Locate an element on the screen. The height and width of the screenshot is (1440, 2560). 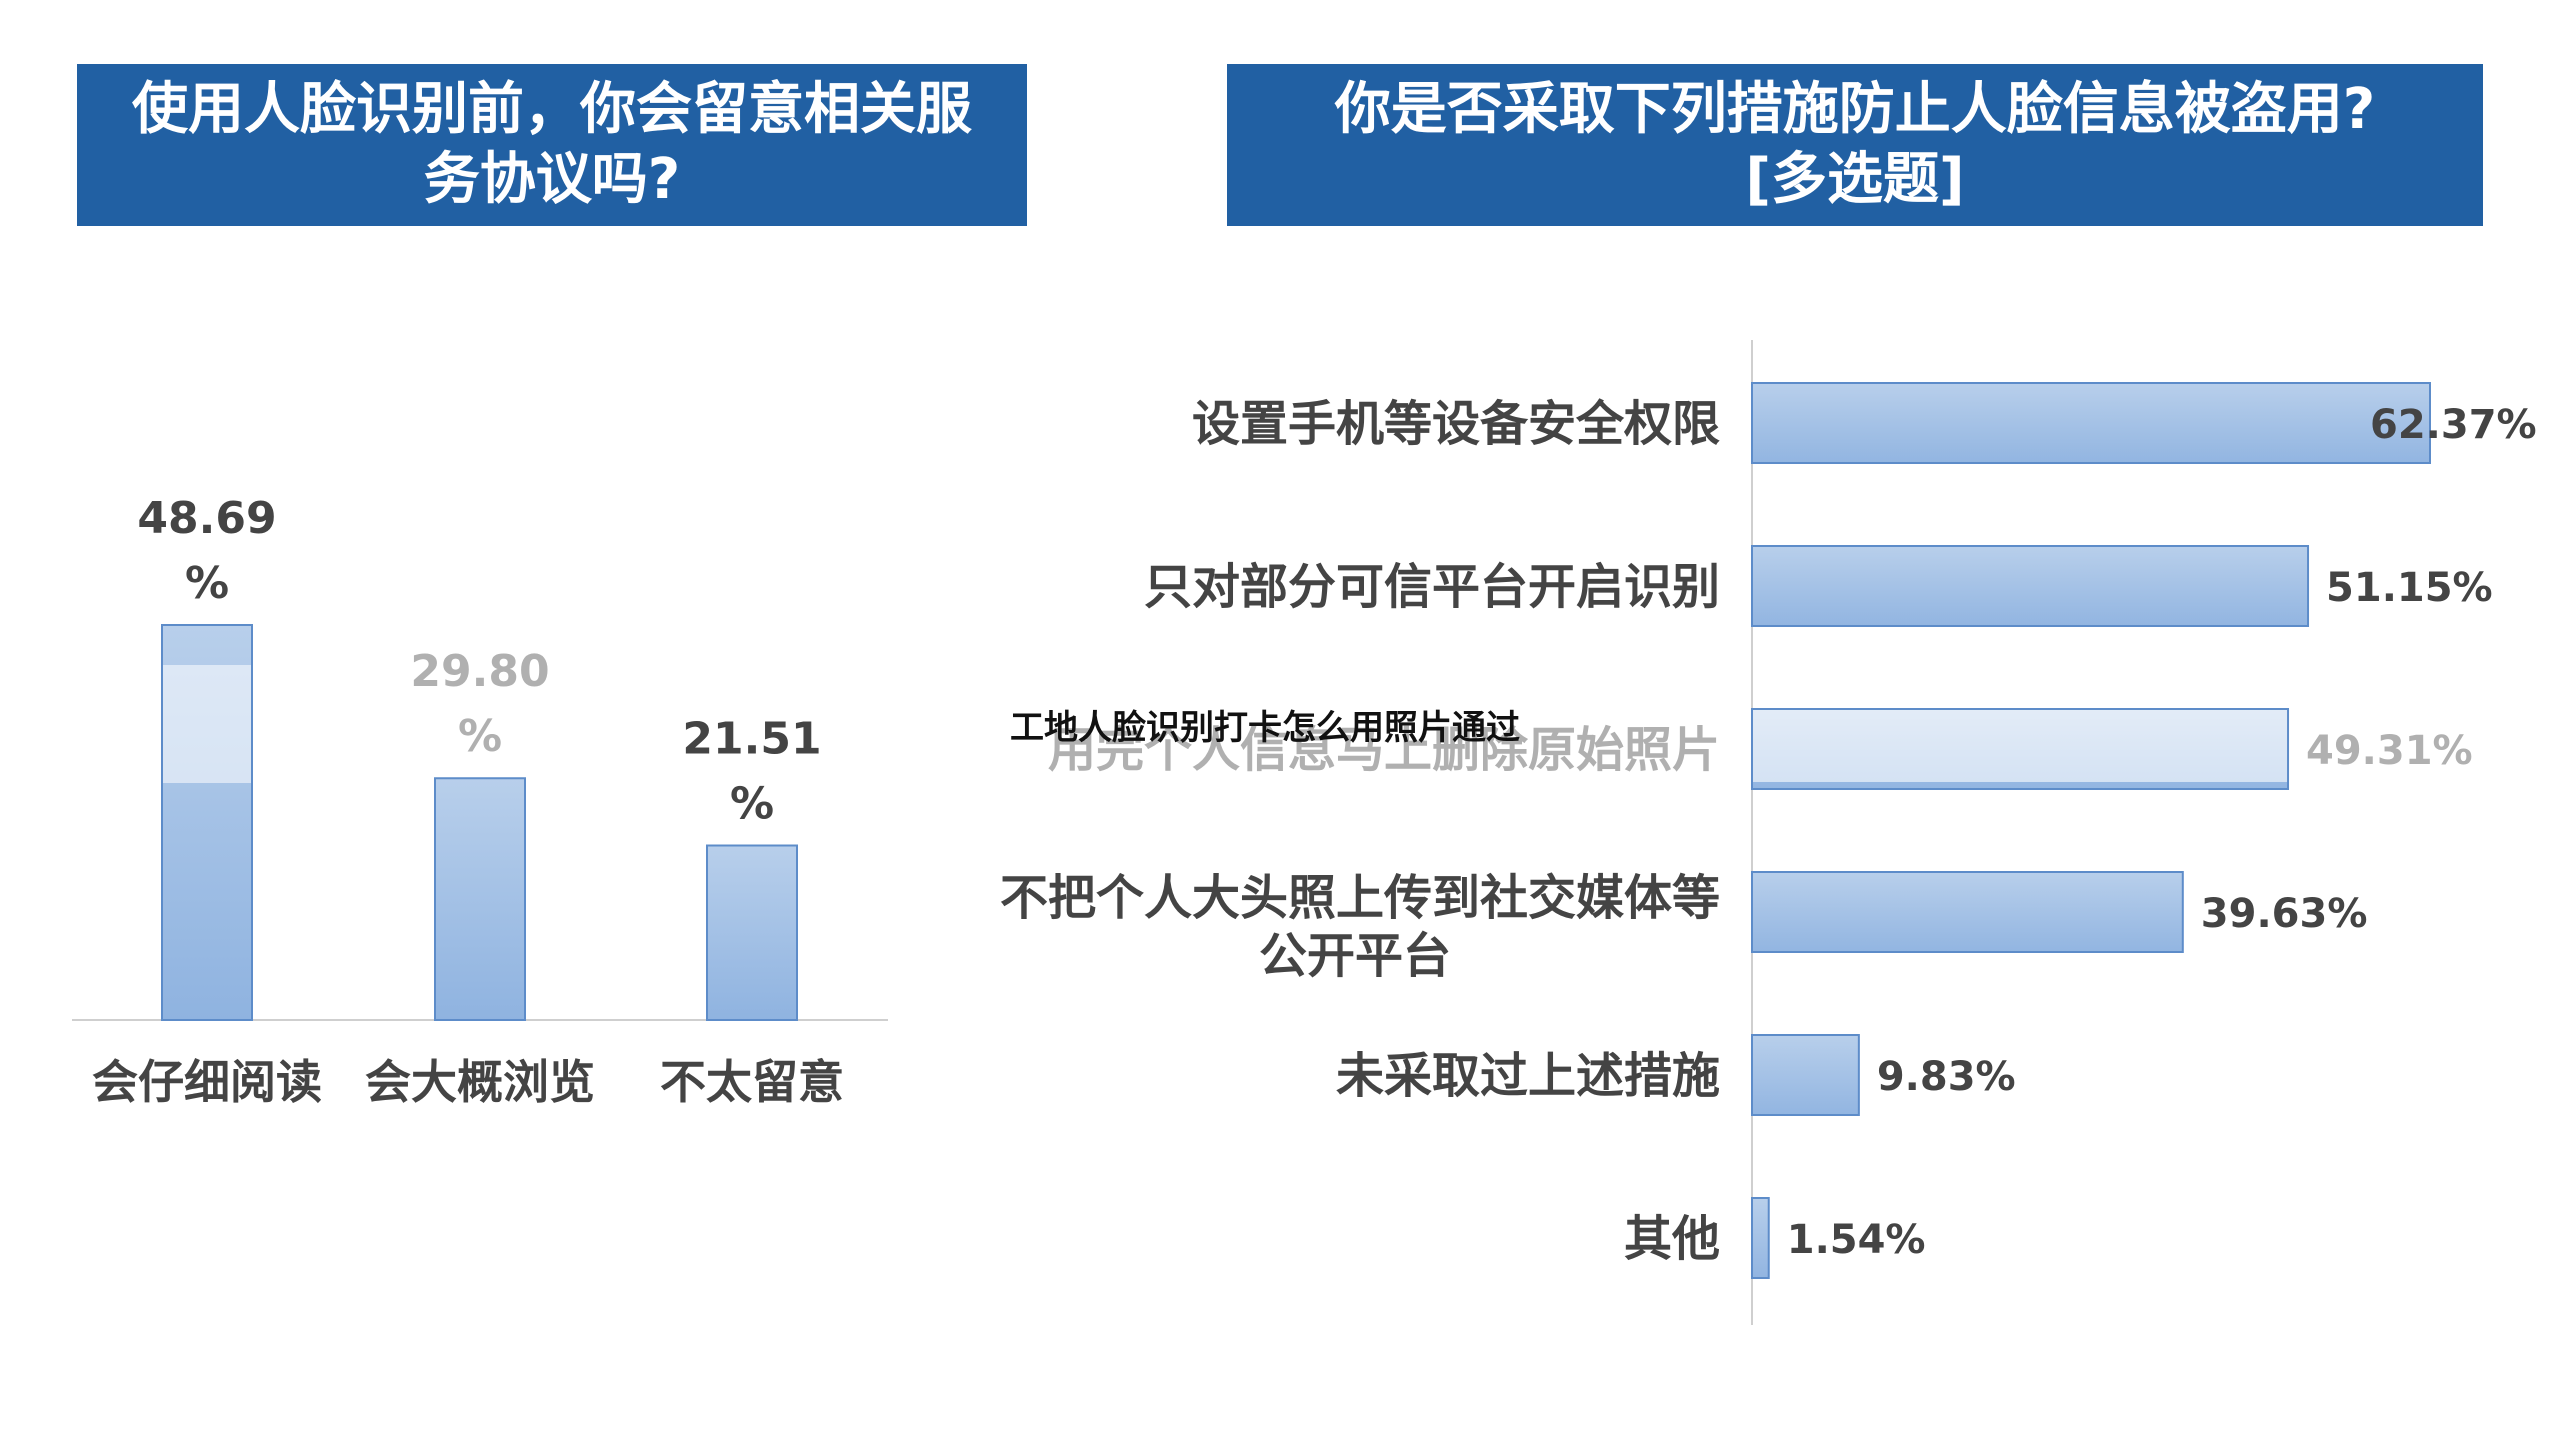
left-bar-0-highlight is located at coordinates (207, 724).